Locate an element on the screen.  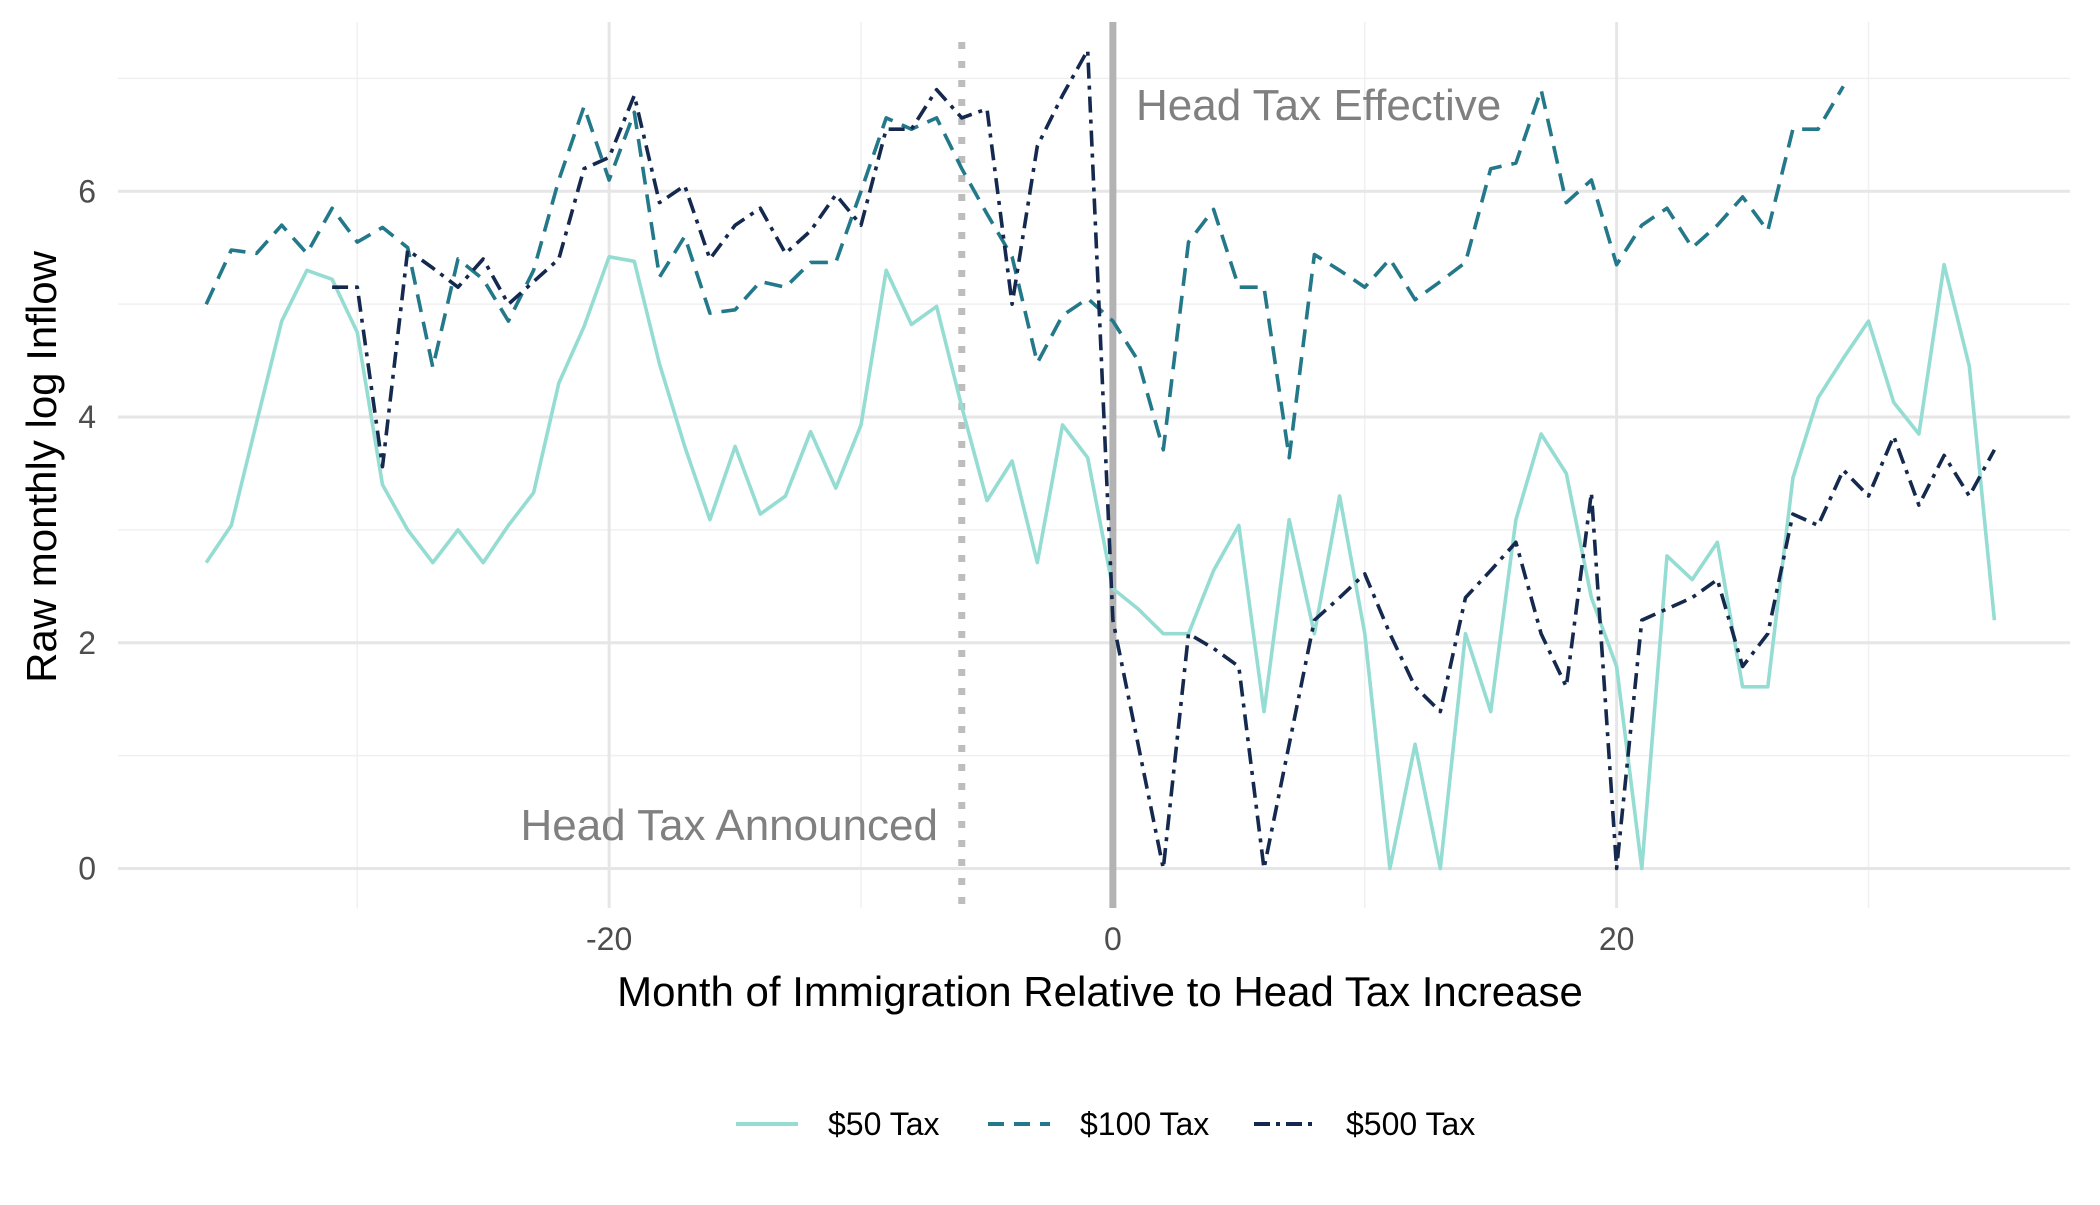
y-tick-label: 2 is located at coordinates (87, 643).